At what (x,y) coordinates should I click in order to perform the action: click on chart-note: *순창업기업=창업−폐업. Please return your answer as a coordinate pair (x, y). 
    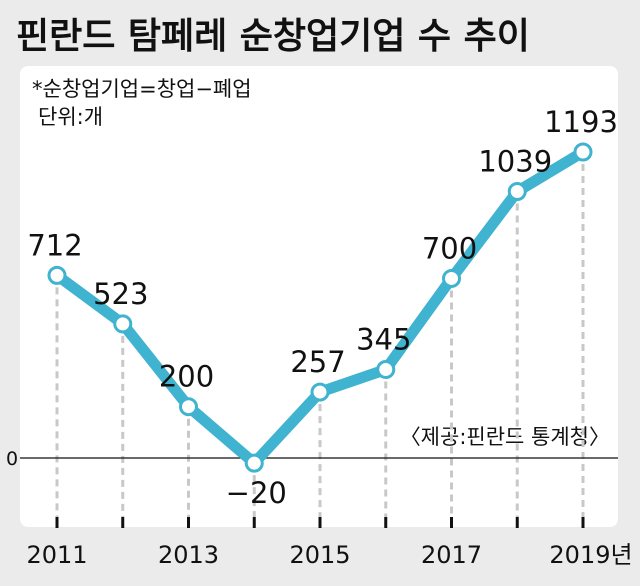
    Looking at the image, I should click on (142, 89).